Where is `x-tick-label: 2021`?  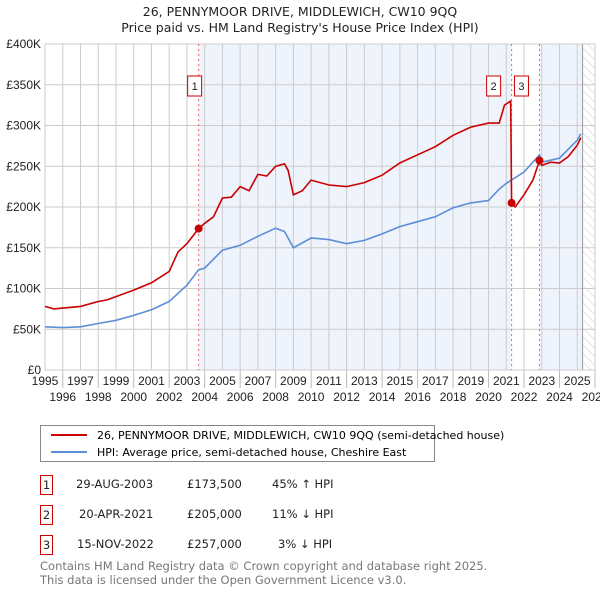 x-tick-label: 2021 is located at coordinates (506, 381).